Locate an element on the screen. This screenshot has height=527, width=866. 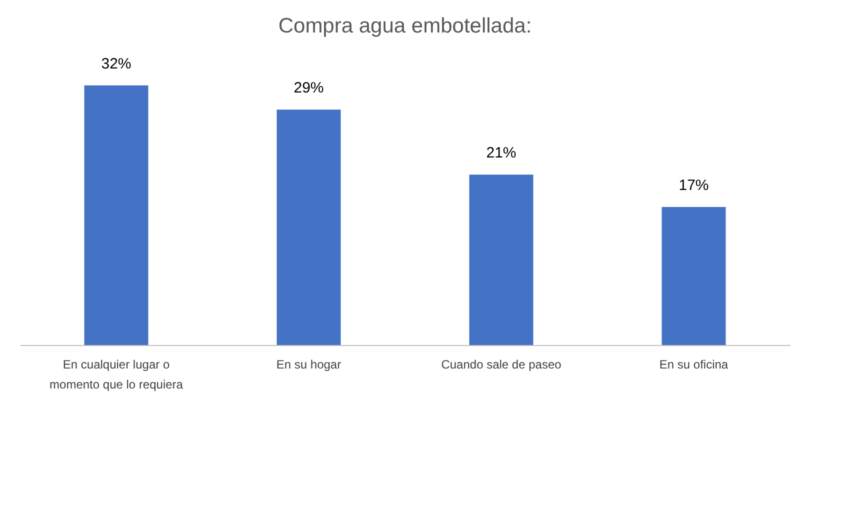
data-label: 32% is located at coordinates (116, 63).